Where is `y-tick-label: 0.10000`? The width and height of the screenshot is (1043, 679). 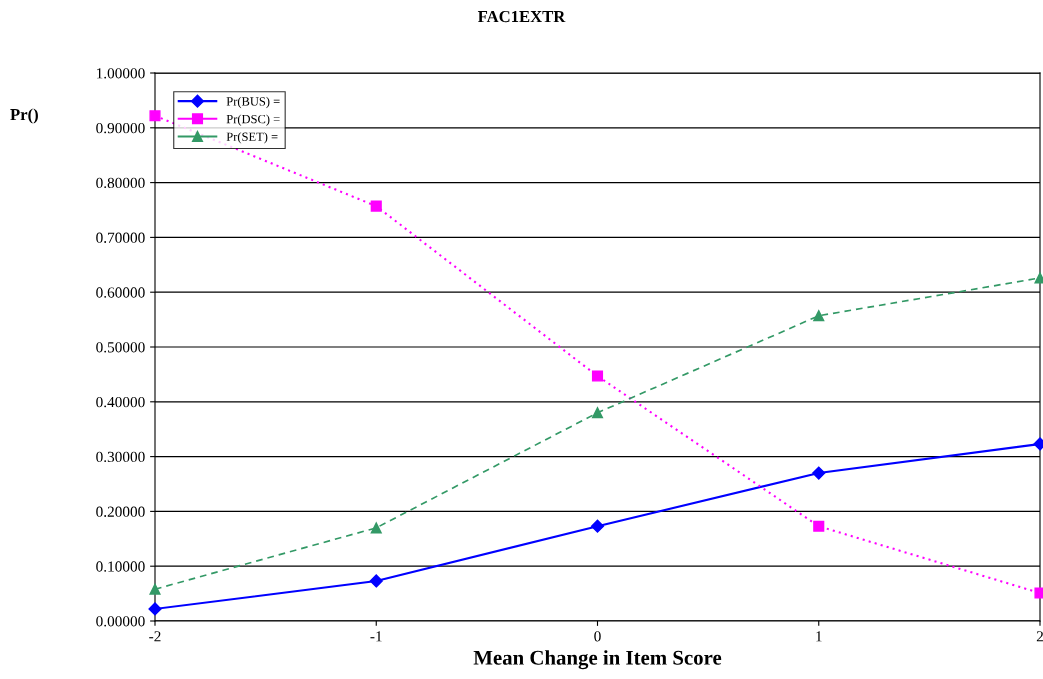 y-tick-label: 0.10000 is located at coordinates (120, 566).